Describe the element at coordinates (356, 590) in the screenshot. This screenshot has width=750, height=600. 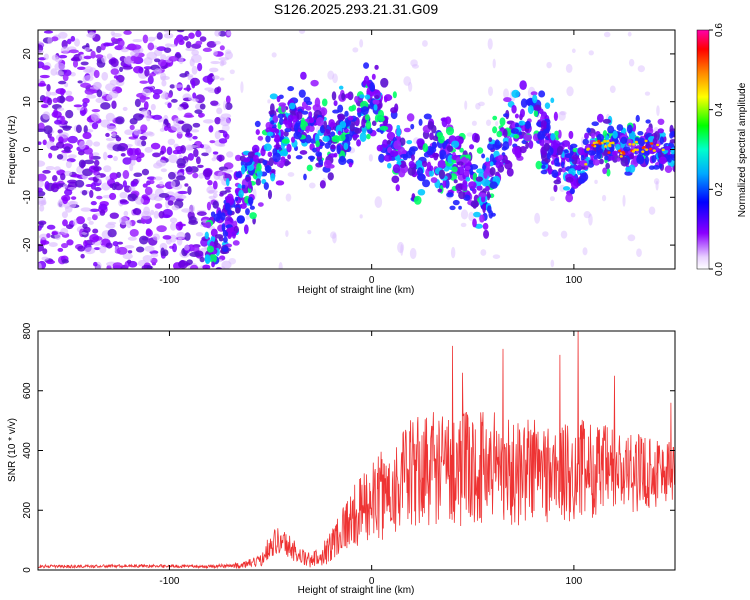
I see `snr-x-axis-label: Height of straight line (km)` at that location.